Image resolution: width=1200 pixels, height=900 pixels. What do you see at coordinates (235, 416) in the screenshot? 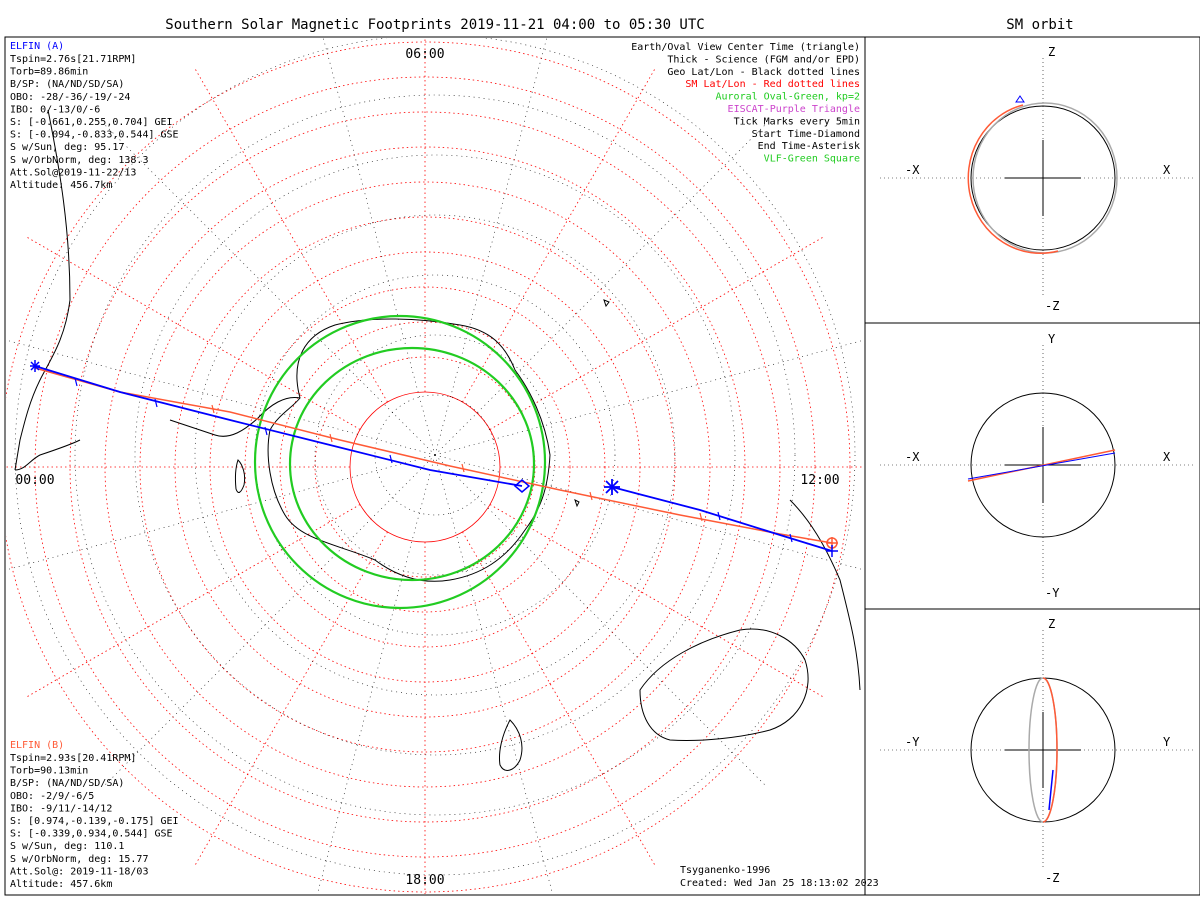
I see `peninsula-coastline` at bounding box center [235, 416].